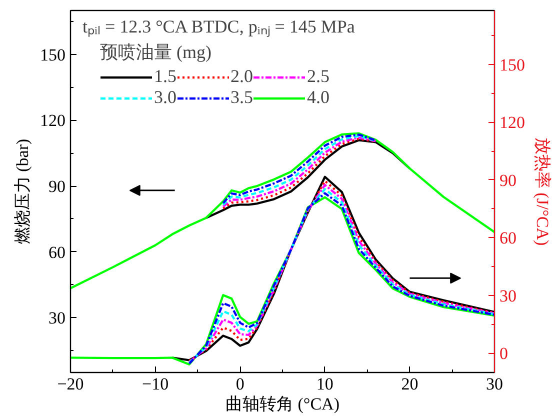  What do you see at coordinates (218, 27) in the screenshot?
I see `annotation: tₚᵢₗ = 12.3 °CA BTDC, pᵢₙⱼ = 145 MPa` at bounding box center [218, 27].